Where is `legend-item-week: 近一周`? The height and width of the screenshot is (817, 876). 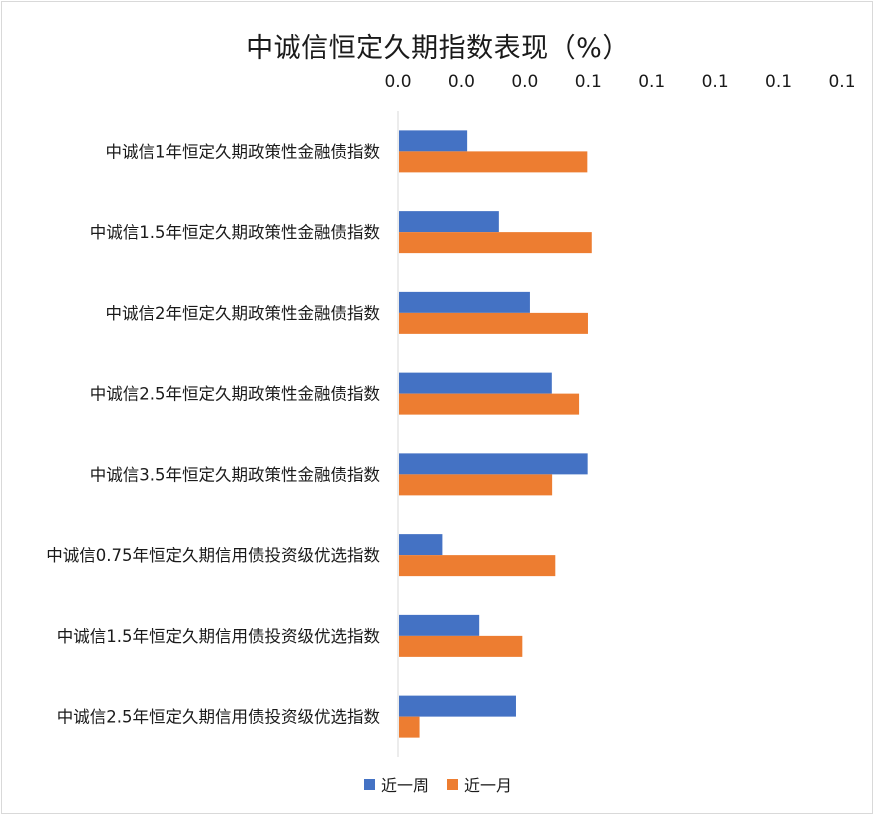
legend-item-week: 近一周 is located at coordinates (396, 784).